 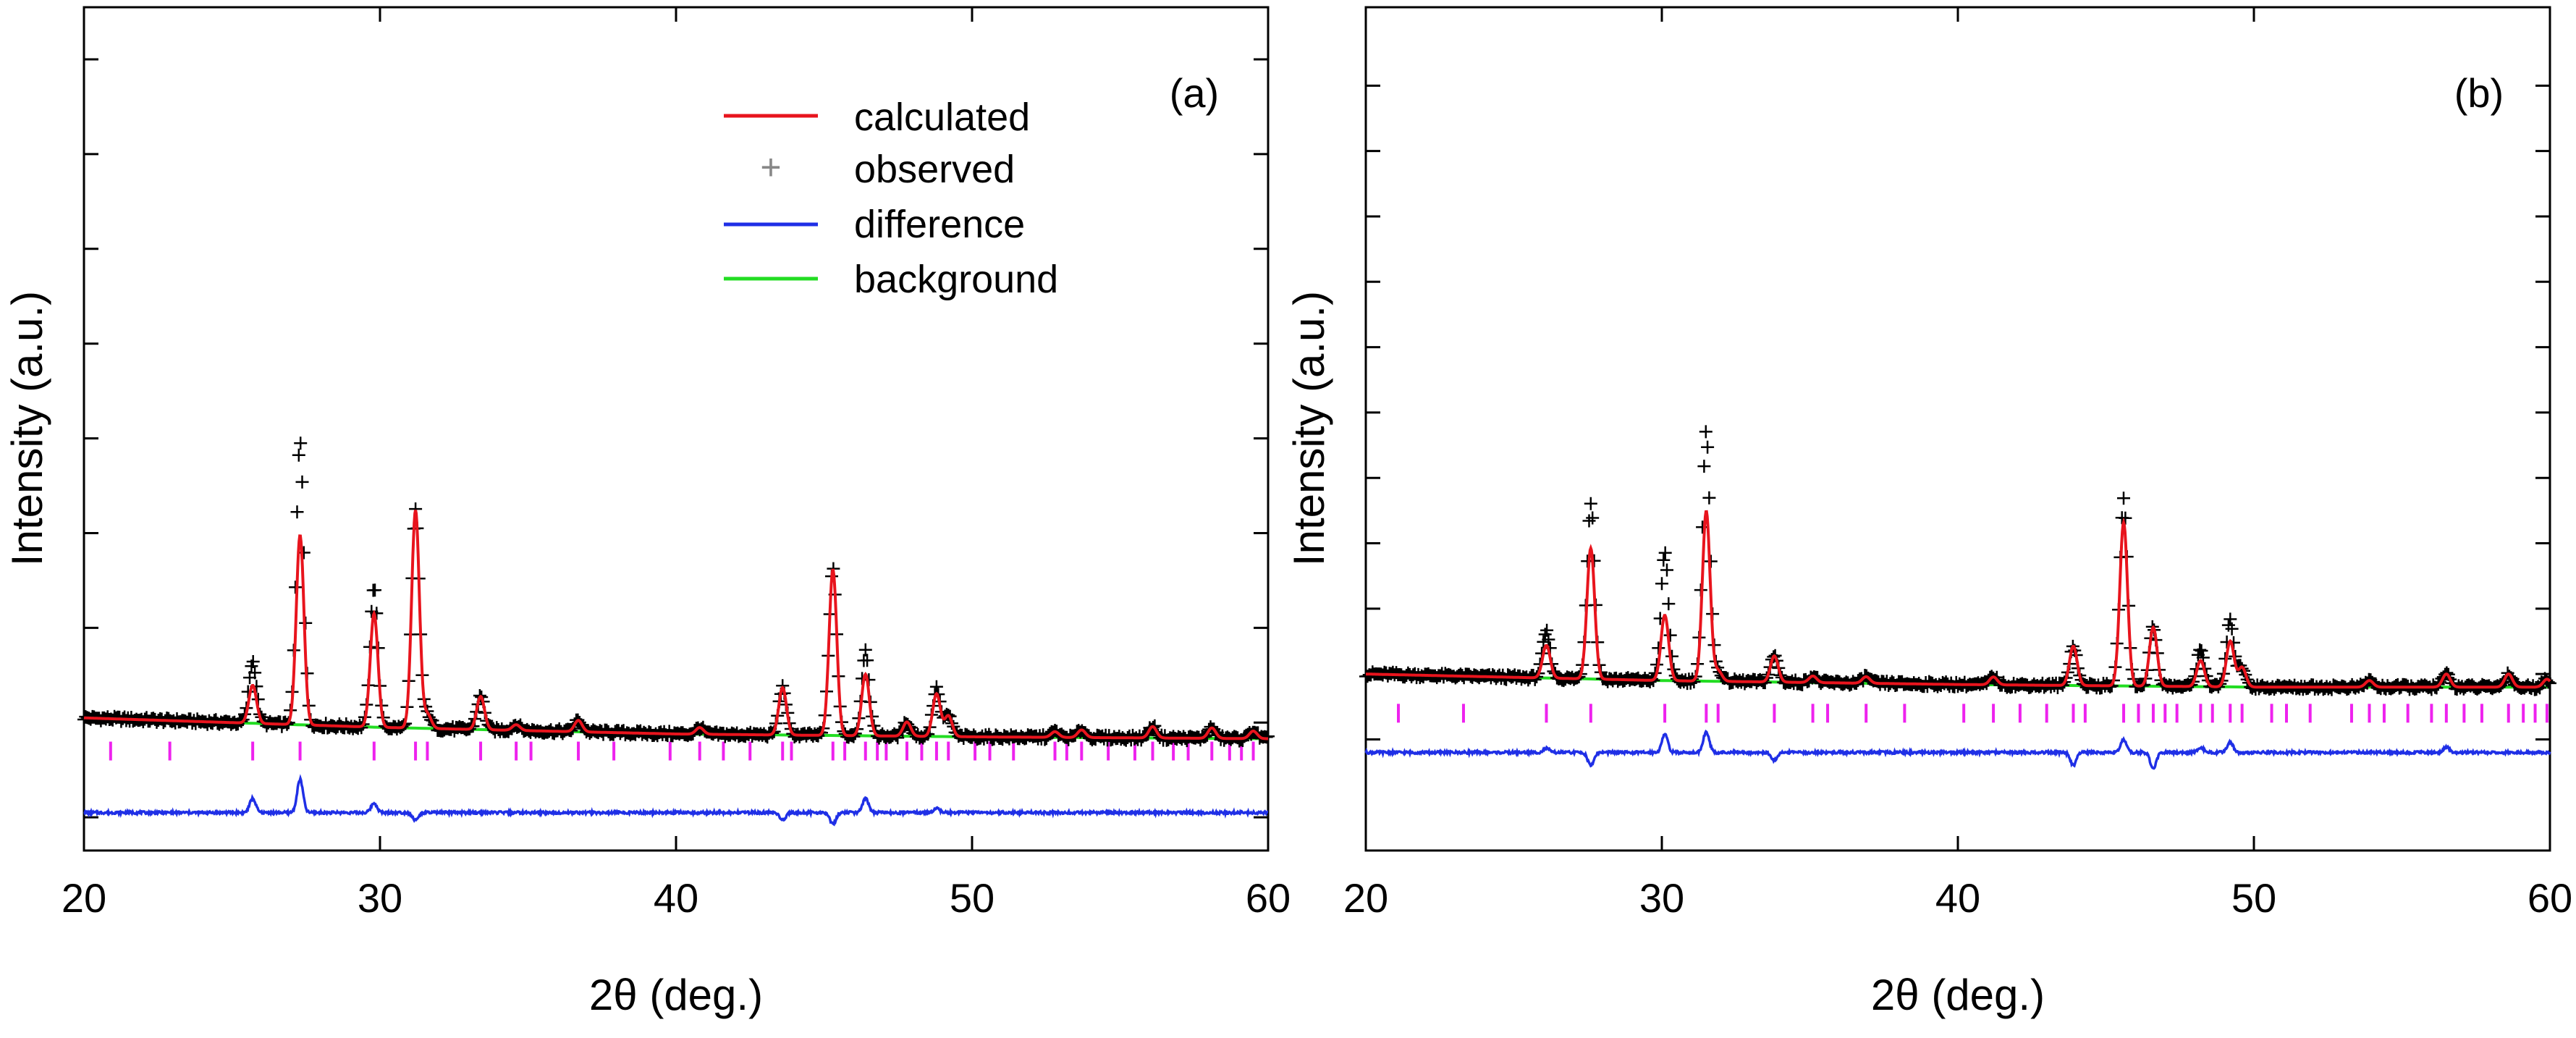 I want to click on observed-markers, so click(x=1957, y=560).